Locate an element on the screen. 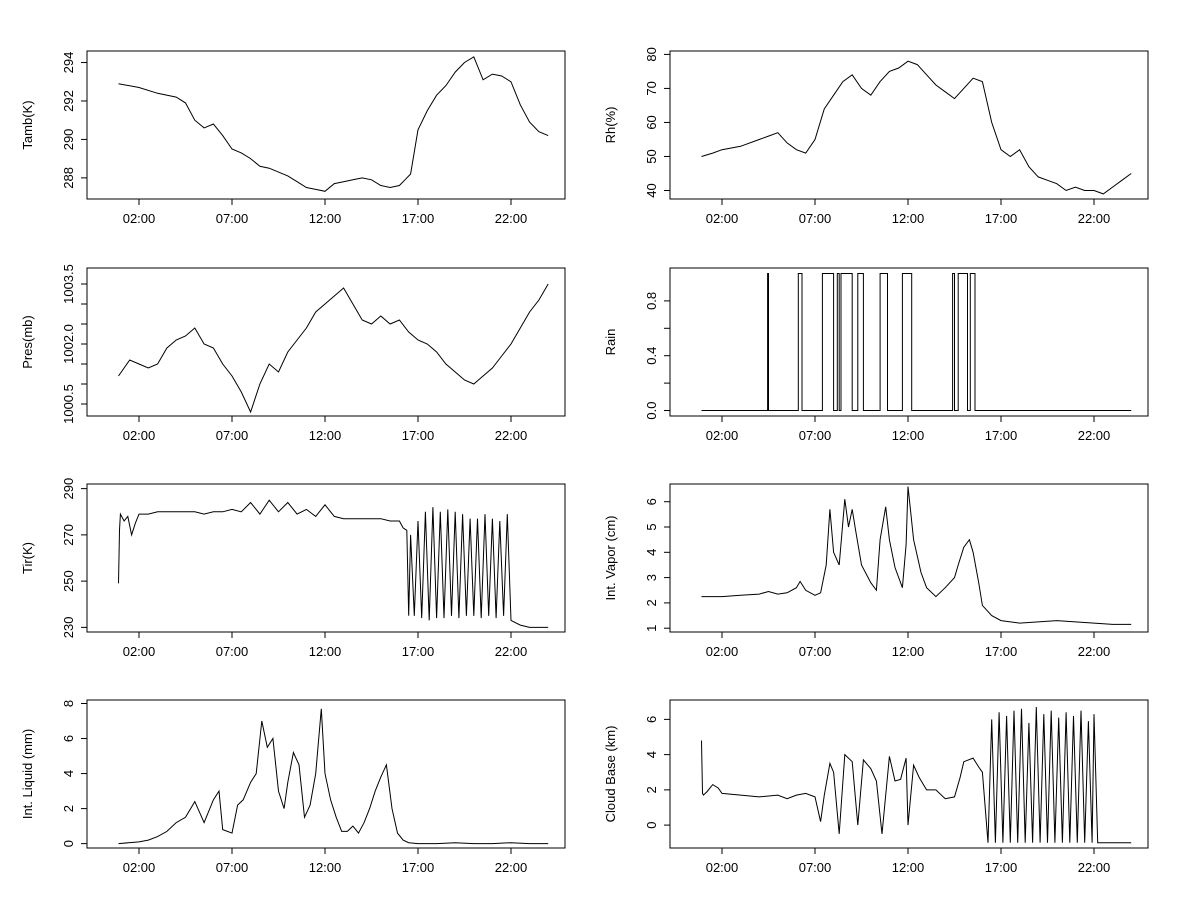  y-tick-label: 0.4 is located at coordinates (651, 356).